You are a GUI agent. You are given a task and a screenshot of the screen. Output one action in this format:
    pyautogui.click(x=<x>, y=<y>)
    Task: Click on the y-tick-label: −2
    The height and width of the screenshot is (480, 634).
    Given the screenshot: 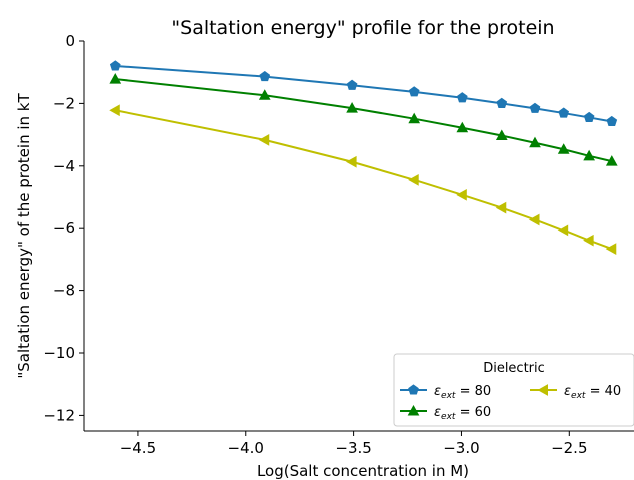 What is the action you would take?
    pyautogui.click(x=64, y=103)
    